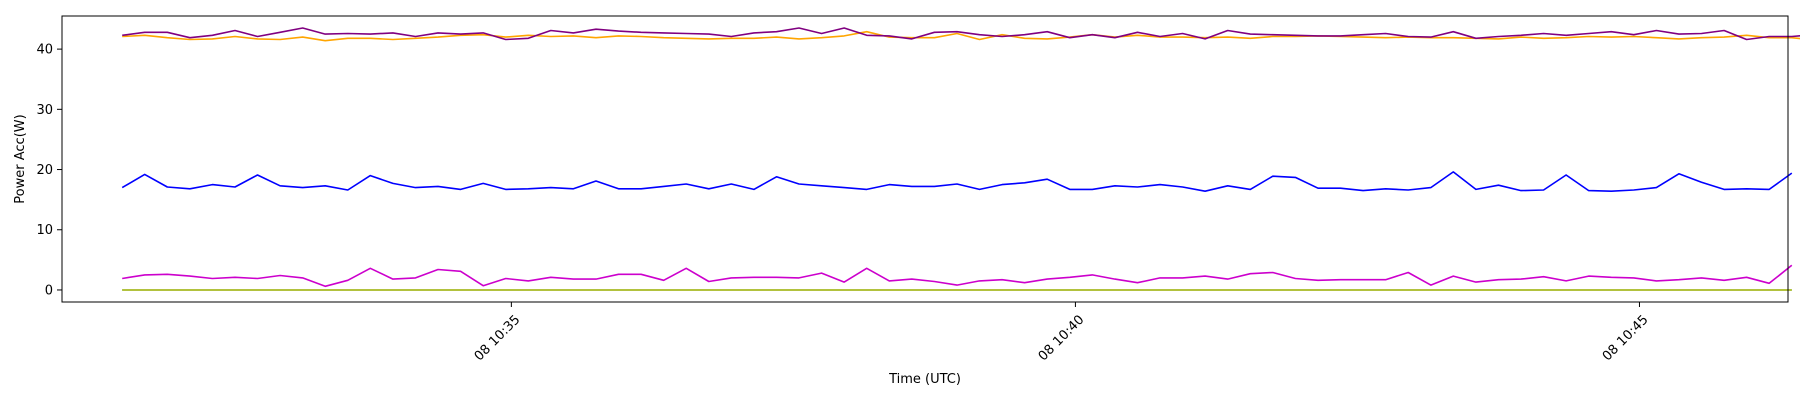 The width and height of the screenshot is (1800, 400). Describe the element at coordinates (20, 158) in the screenshot. I see `y-axis-label: Power Acc(W)` at that location.